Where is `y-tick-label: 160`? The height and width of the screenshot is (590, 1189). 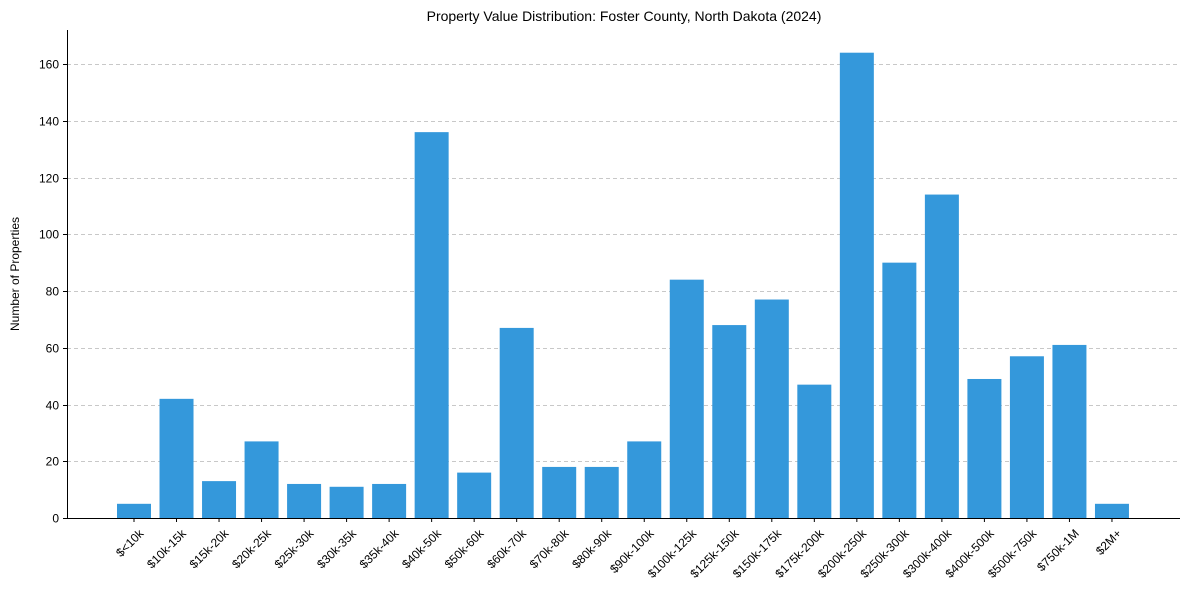 y-tick-label: 160 is located at coordinates (49, 65).